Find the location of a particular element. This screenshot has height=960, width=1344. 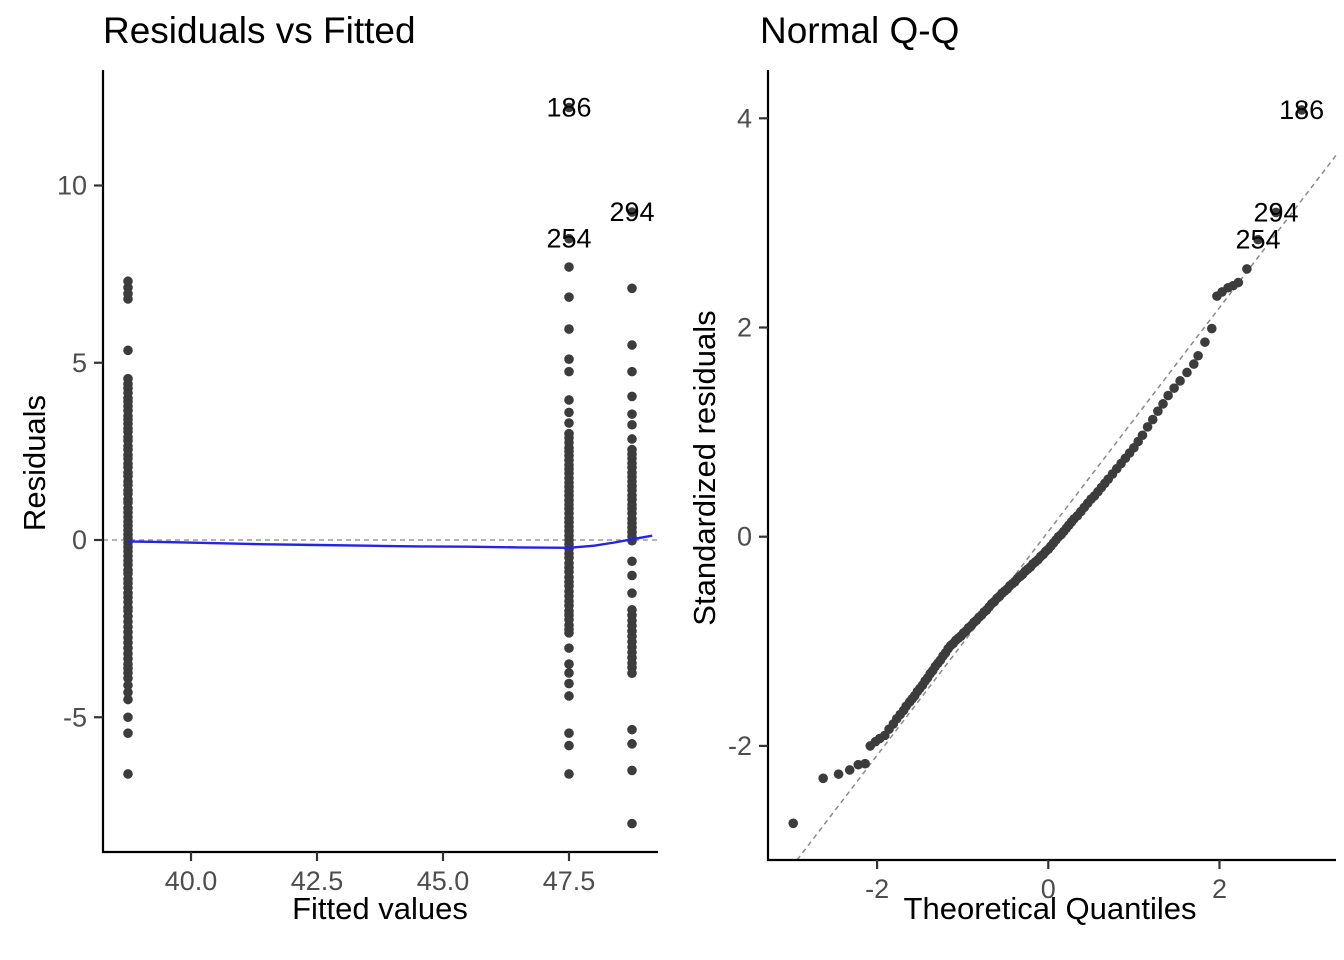

residuals-vs-fitted-smooth-line is located at coordinates (390, 542).